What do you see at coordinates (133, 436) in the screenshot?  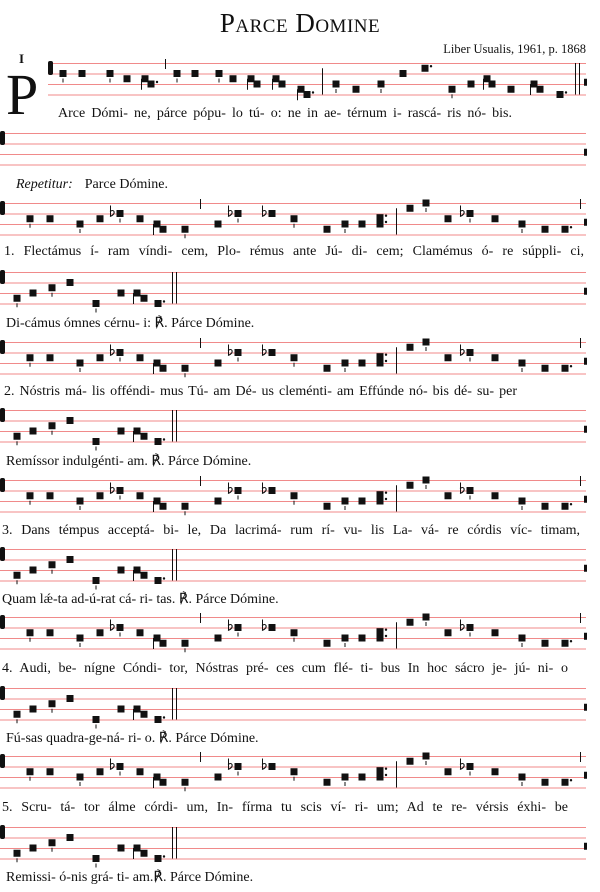 I see `clivis-stem` at bounding box center [133, 436].